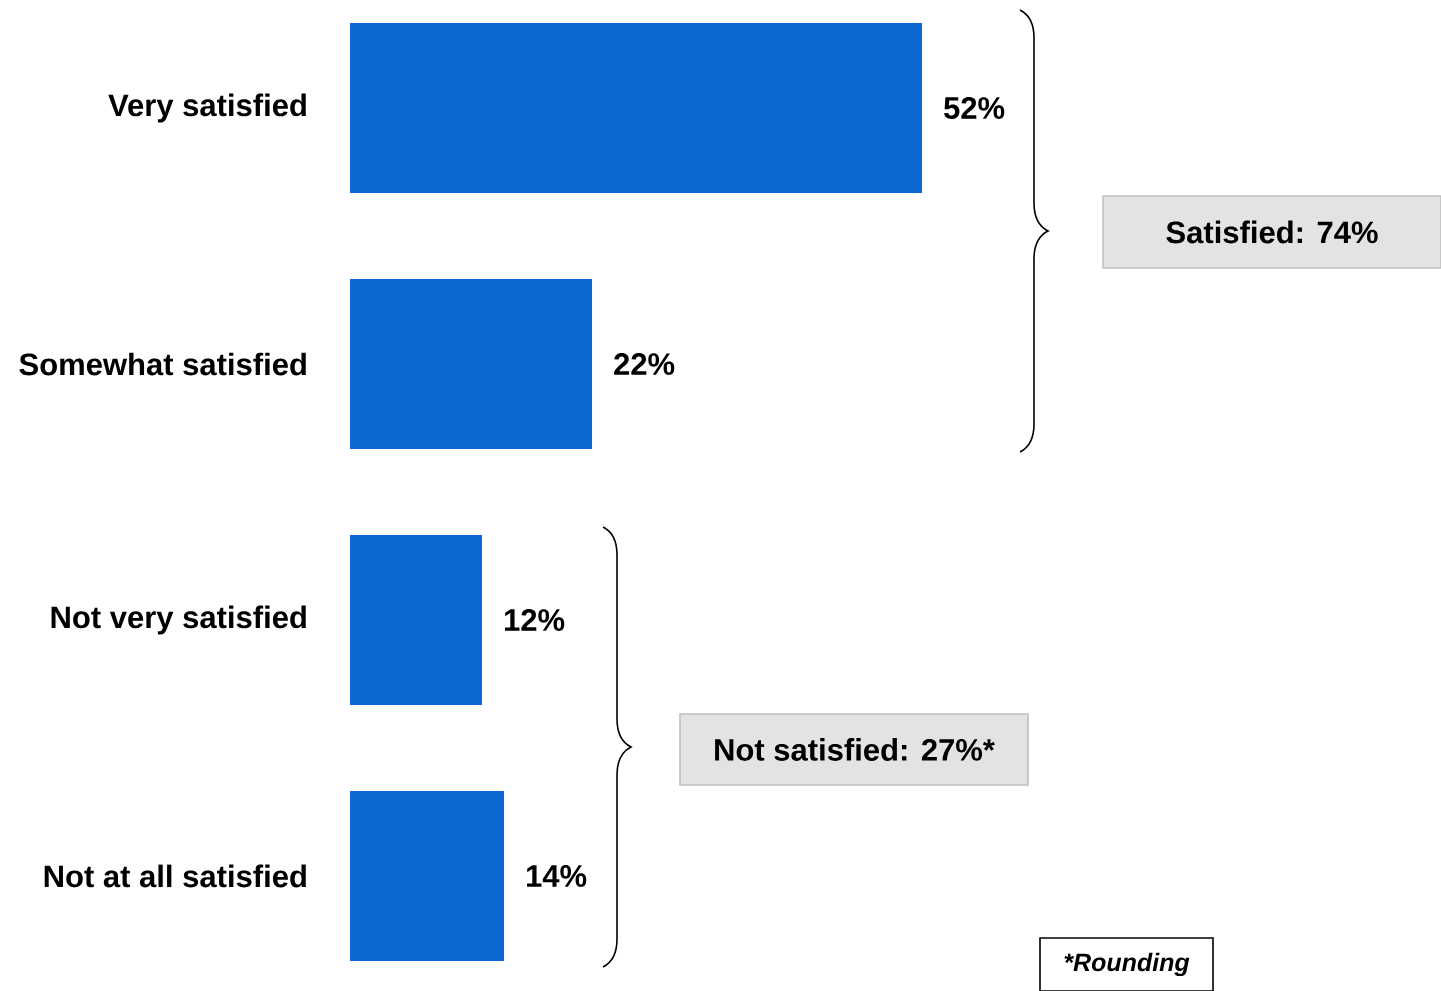 This screenshot has width=1441, height=991. I want to click on data-label: 14%, so click(557, 876).